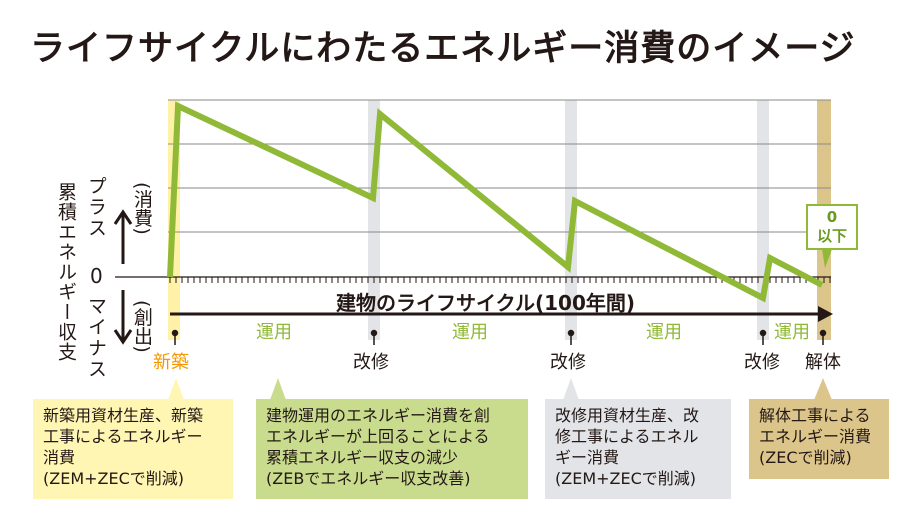 This screenshot has width=920, height=518. What do you see at coordinates (171, 362) in the screenshot?
I see `milestone-new-build: 新築` at bounding box center [171, 362].